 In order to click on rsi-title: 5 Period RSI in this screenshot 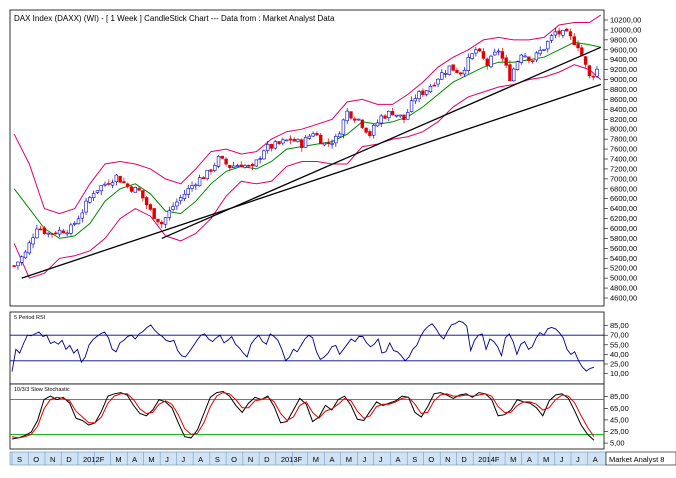, I will do `click(30, 318)`.